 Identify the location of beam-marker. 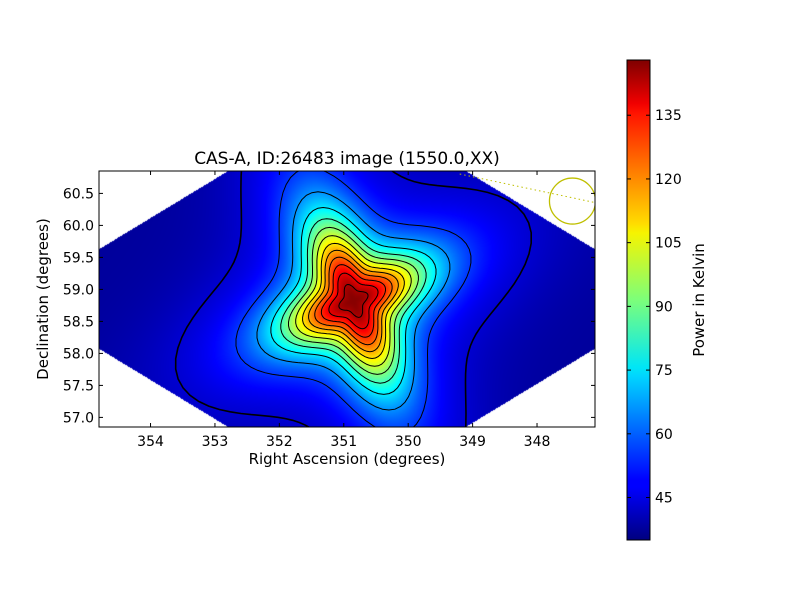
(527, 199).